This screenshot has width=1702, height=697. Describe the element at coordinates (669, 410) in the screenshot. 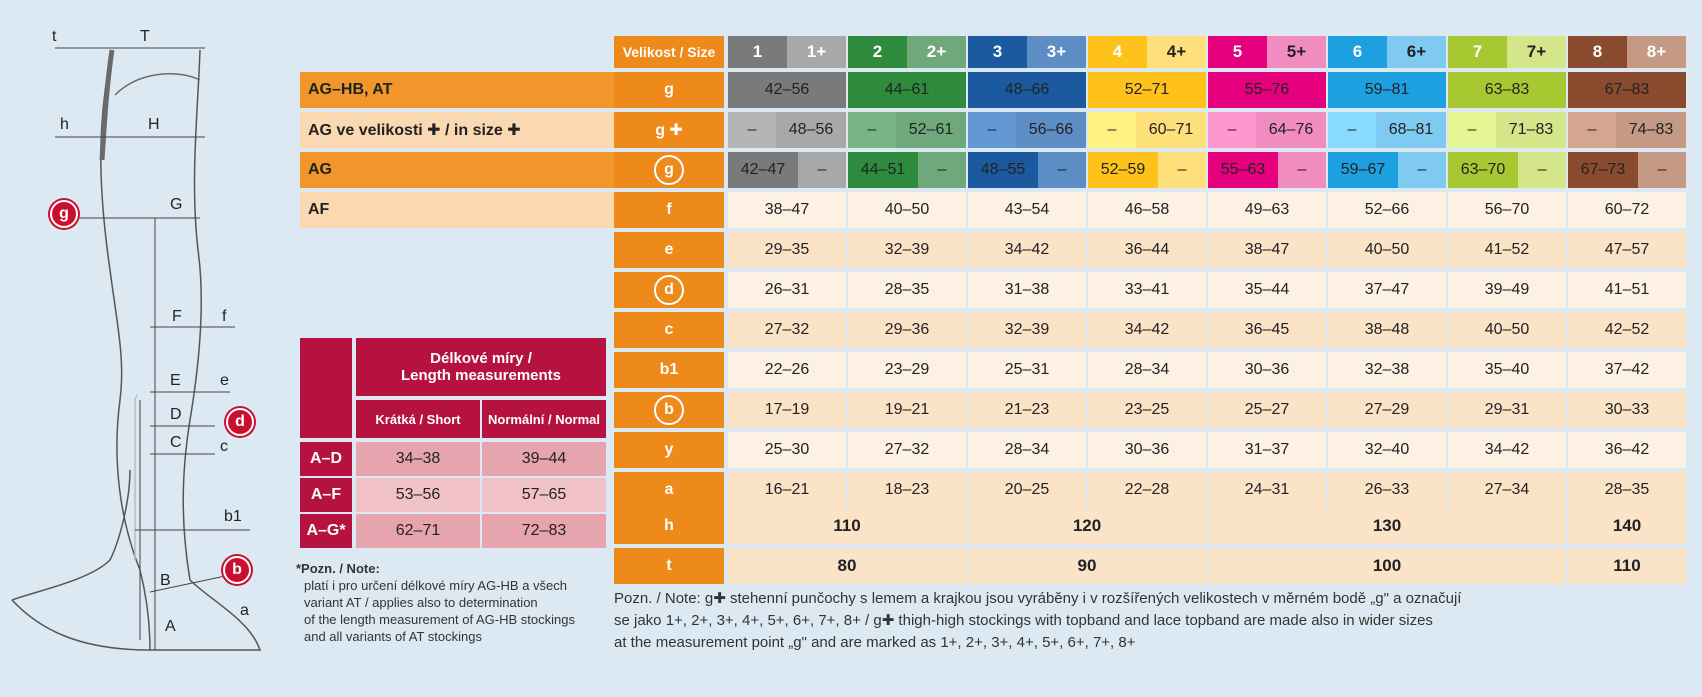

I see `row-label-b: b` at that location.